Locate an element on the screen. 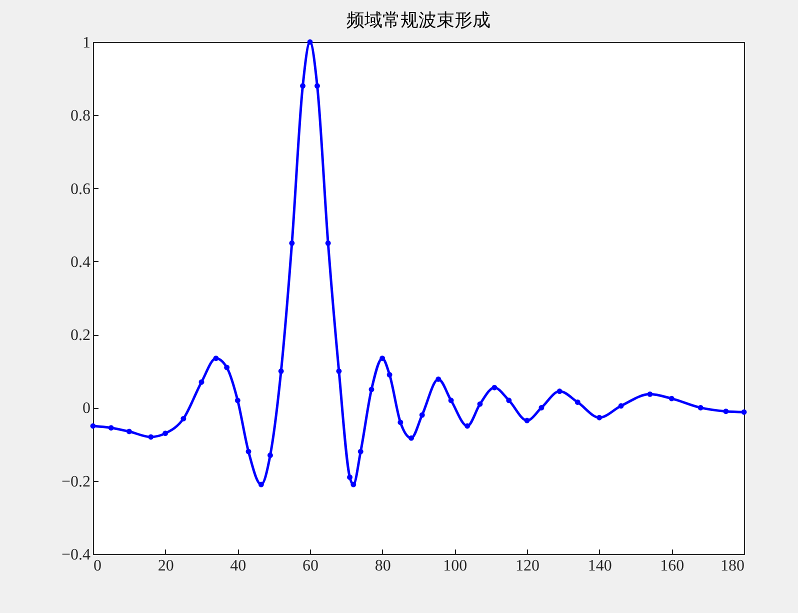 This screenshot has width=798, height=613. x-tick-label: 120 is located at coordinates (528, 566).